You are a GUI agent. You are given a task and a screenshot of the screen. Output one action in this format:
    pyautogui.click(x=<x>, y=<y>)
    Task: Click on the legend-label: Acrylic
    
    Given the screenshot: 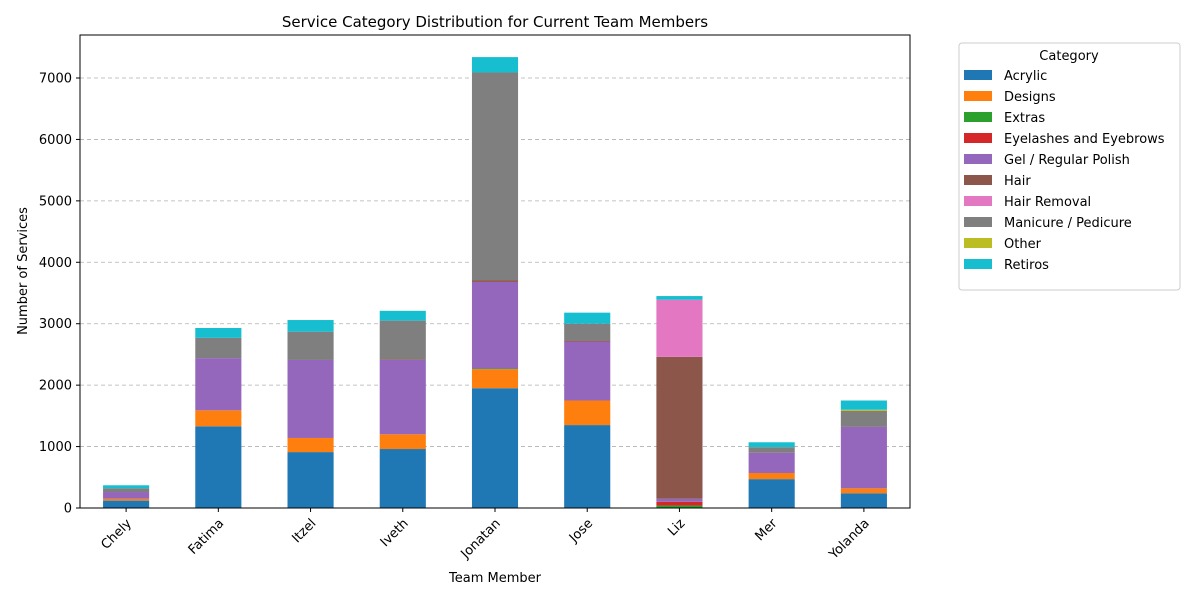 What is the action you would take?
    pyautogui.click(x=1025, y=76)
    